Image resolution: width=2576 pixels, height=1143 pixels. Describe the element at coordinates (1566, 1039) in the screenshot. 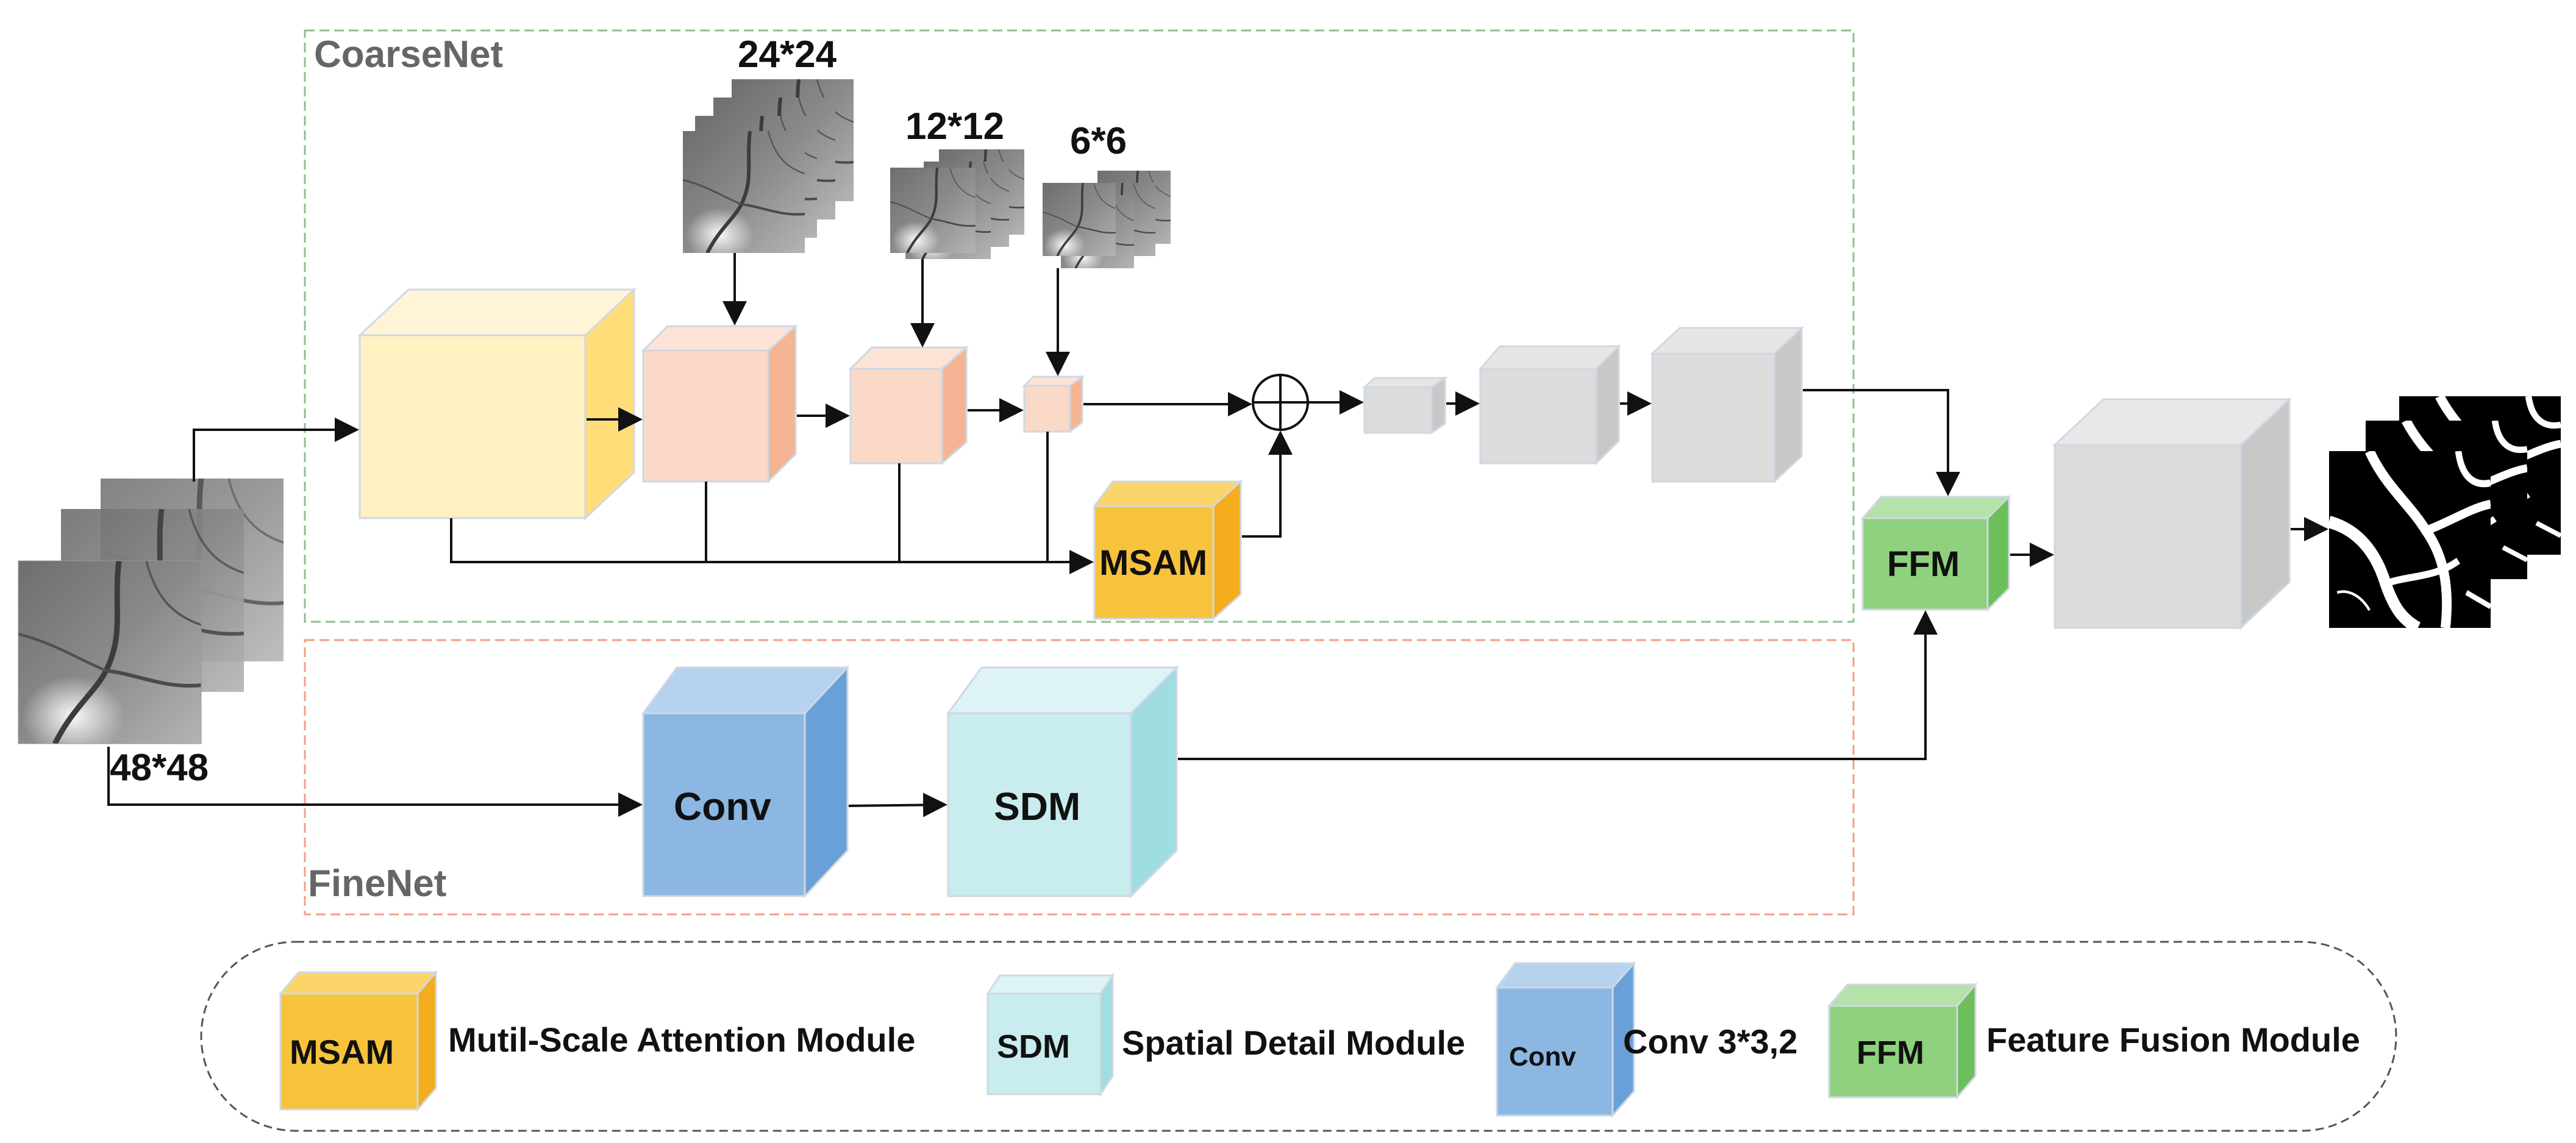

I see `legend-conv-swatch` at that location.